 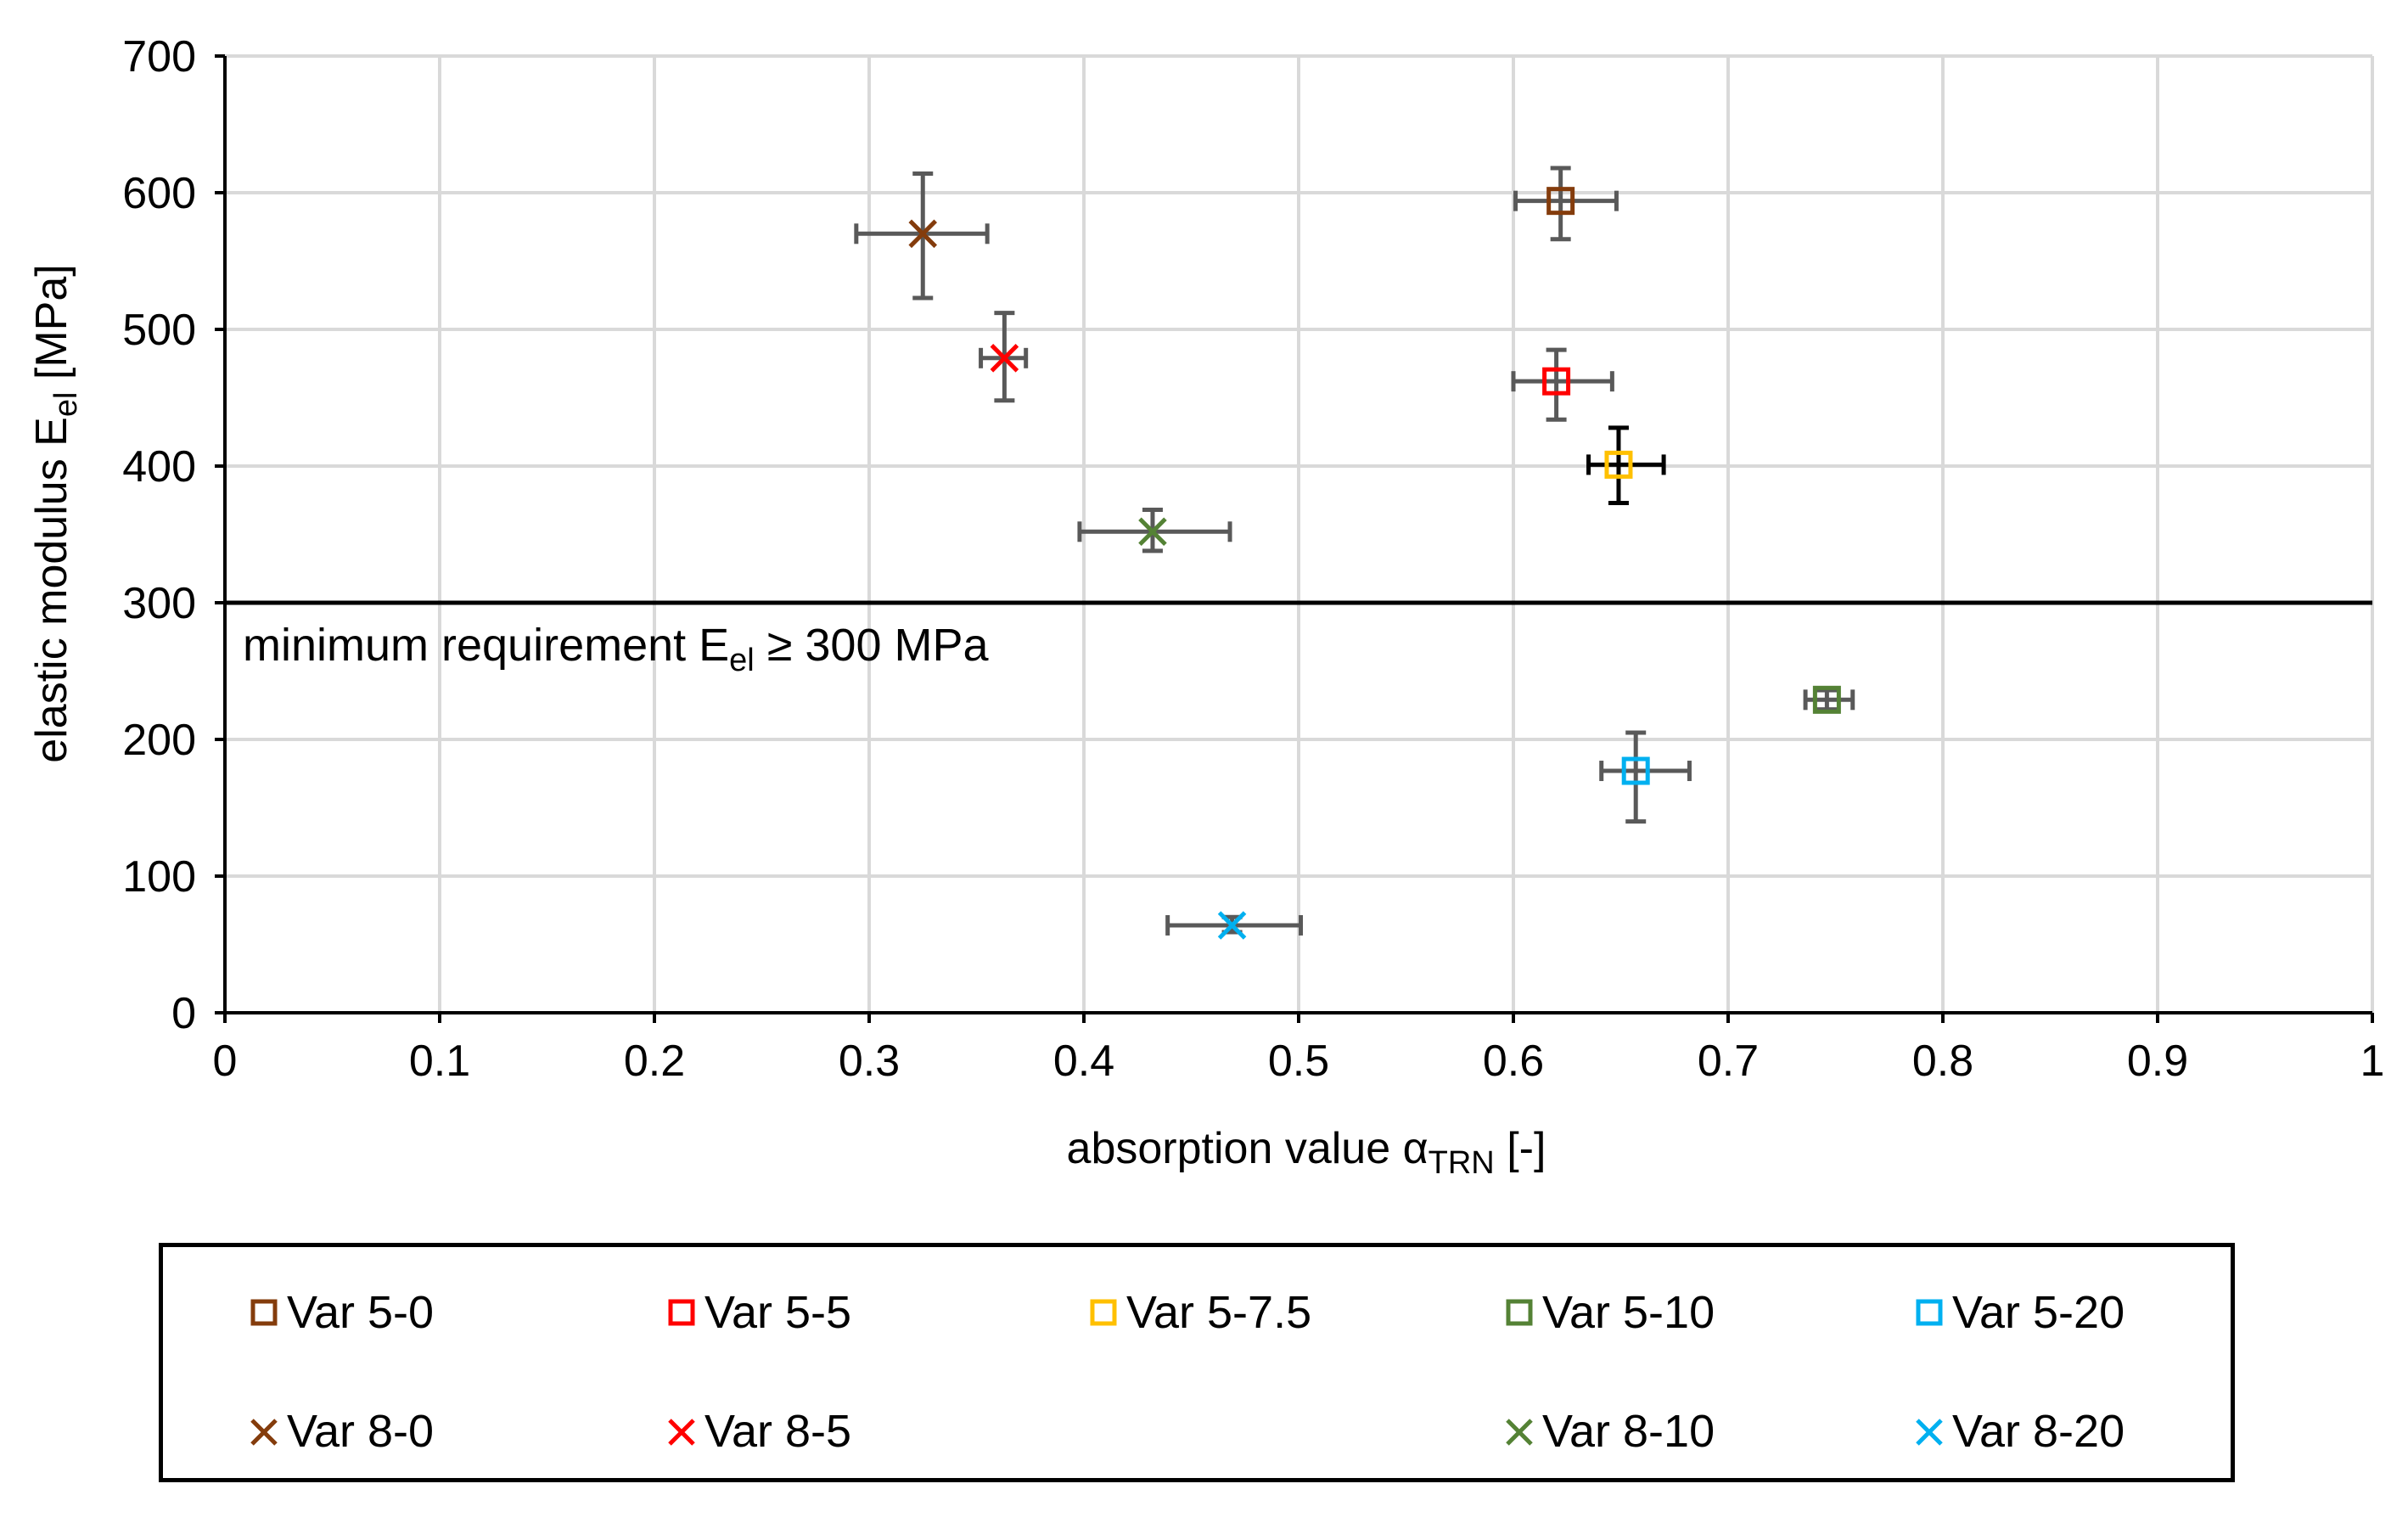 I want to click on y-tick-label: 400, so click(x=159, y=467).